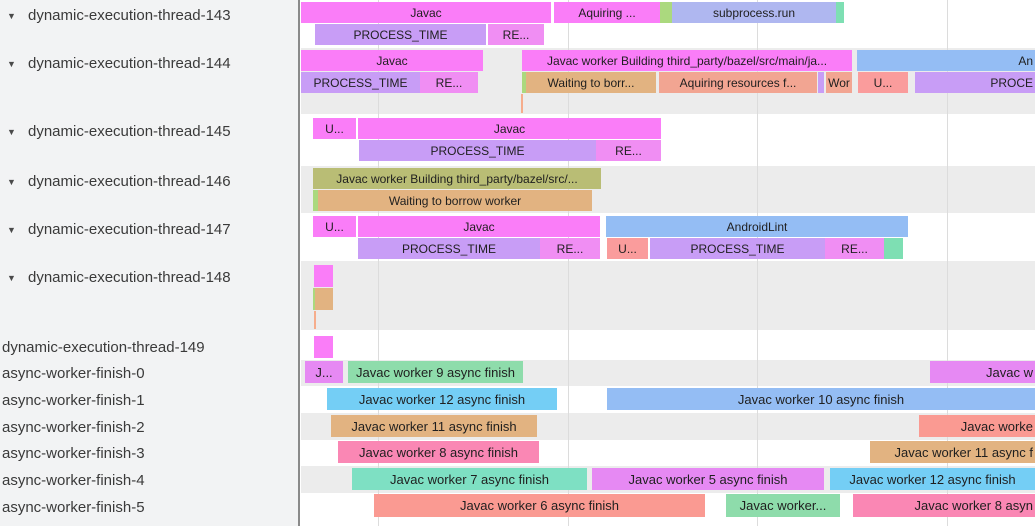 This screenshot has width=1035, height=526. I want to click on track-label-async-worker-finish-1: async-worker-finish-1, so click(150, 400).